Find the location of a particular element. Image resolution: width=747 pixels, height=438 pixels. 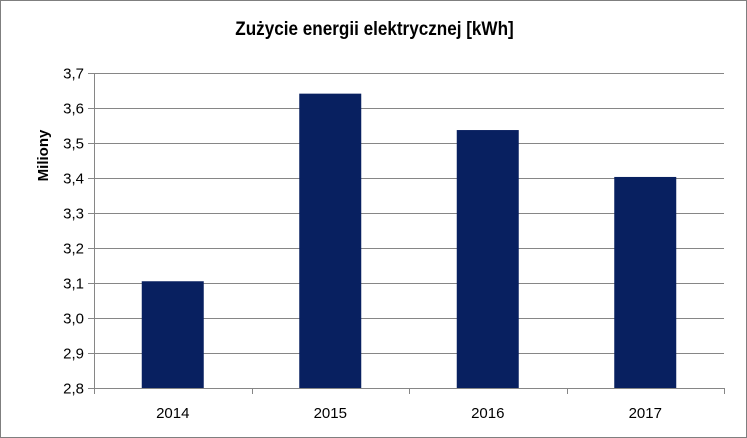

y-tick-label: 3,0 is located at coordinates (73, 319).